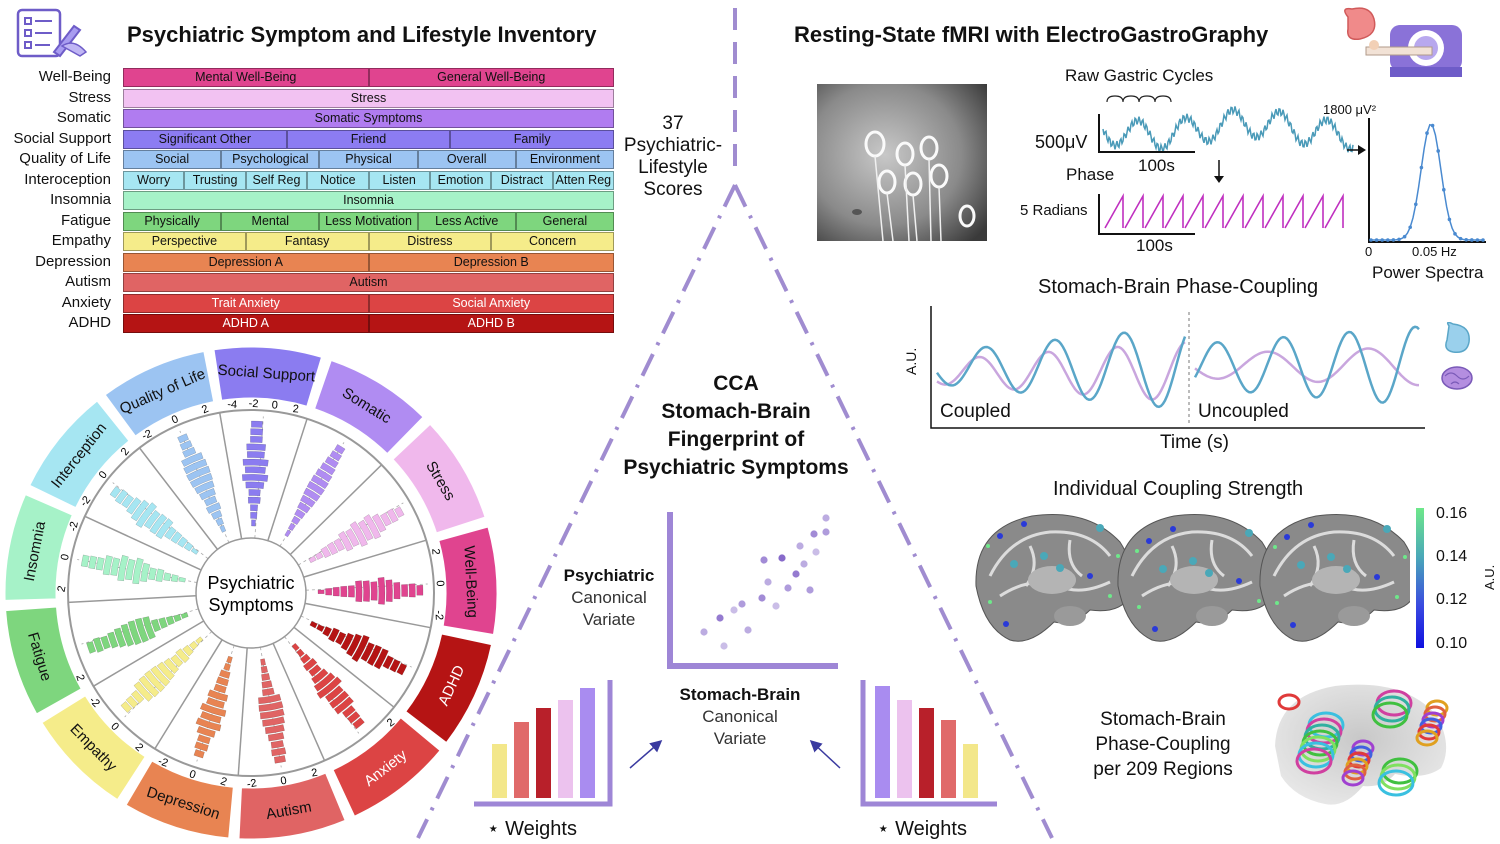 The height and width of the screenshot is (844, 1500). Describe the element at coordinates (74, 76) in the screenshot. I see `inventory-row-label: Well-Being` at that location.